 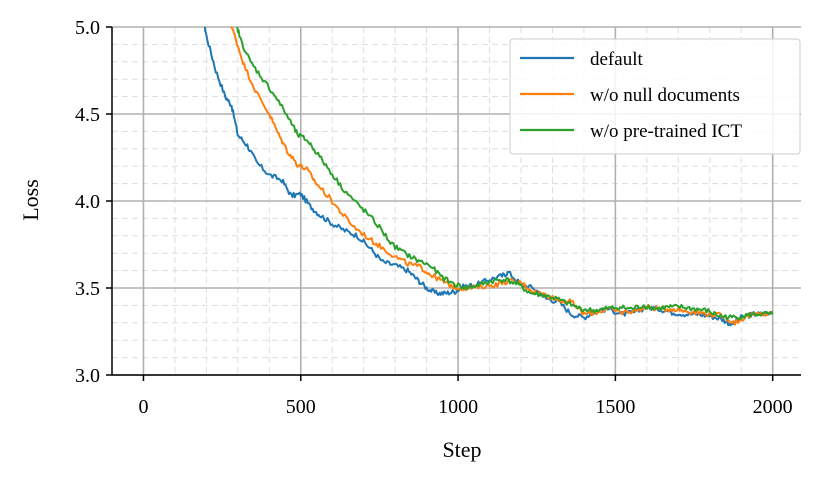 I want to click on y-tick-label: 3.5, so click(x=87, y=289).